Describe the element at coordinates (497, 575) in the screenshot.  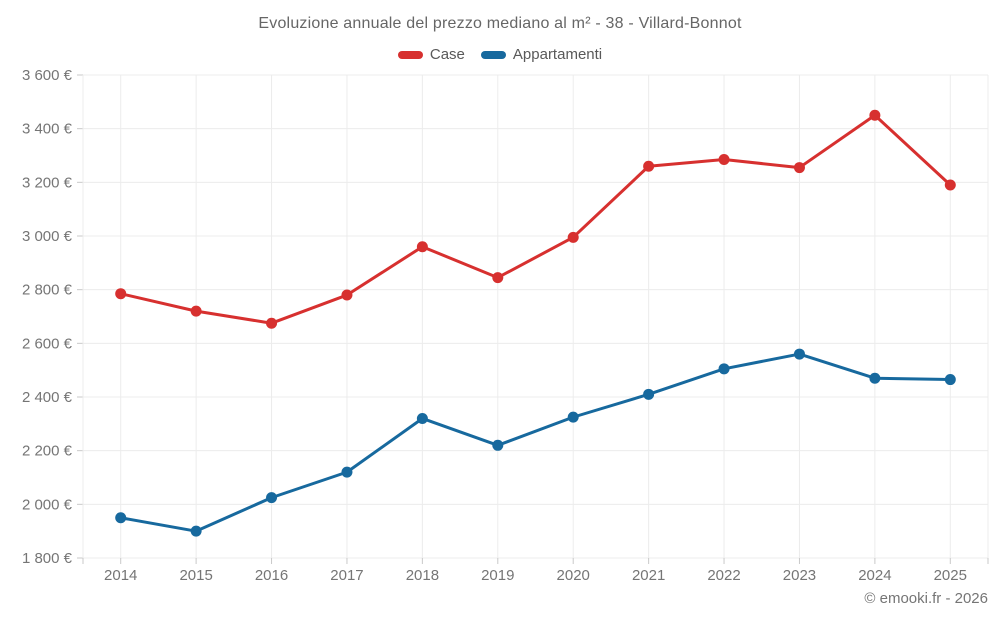
I see `x-axis-label: 2019` at that location.